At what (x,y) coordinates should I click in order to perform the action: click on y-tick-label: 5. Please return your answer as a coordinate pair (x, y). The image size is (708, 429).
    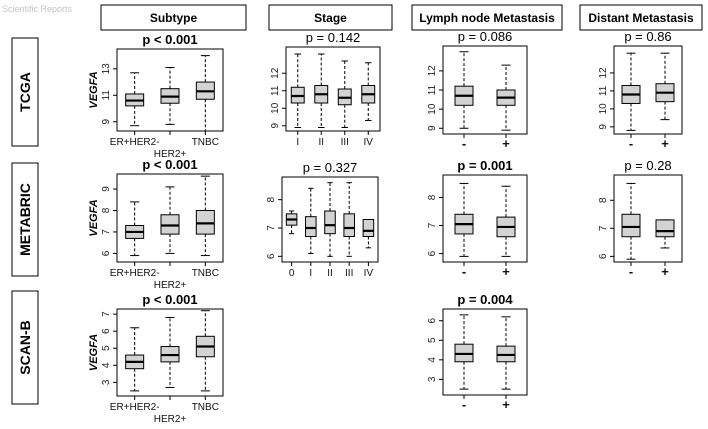
    Looking at the image, I should click on (106, 348).